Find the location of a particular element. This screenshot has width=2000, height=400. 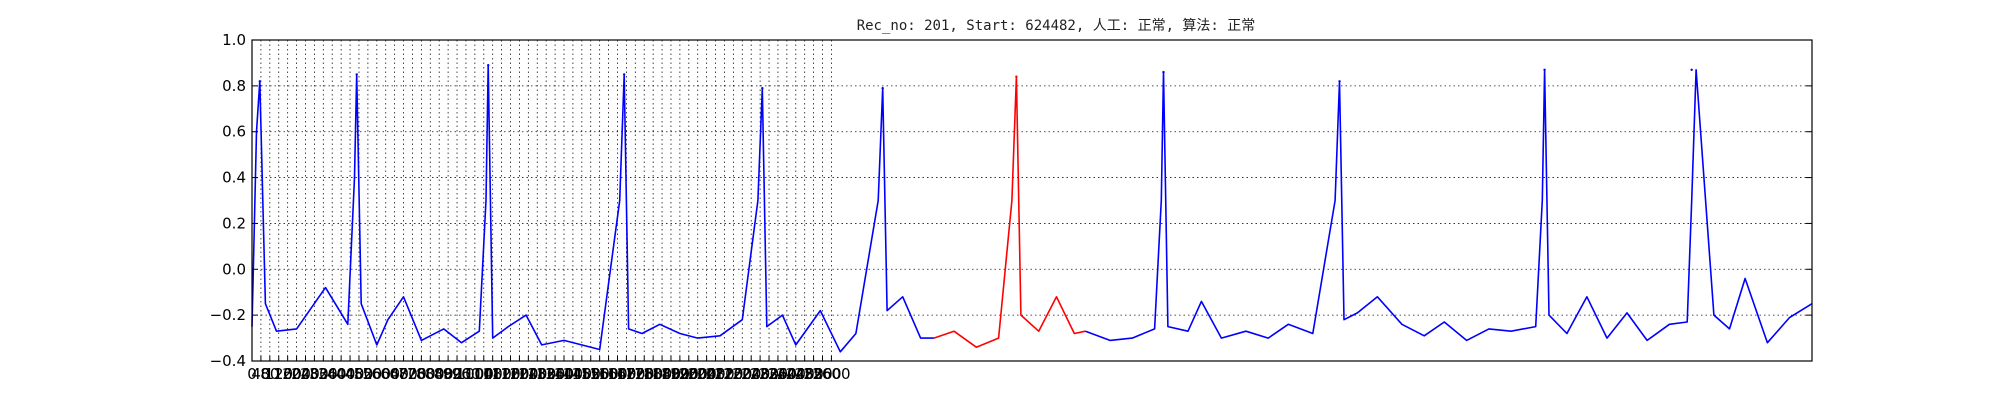

x-tick-label: 1600 is located at coordinates (608, 374).